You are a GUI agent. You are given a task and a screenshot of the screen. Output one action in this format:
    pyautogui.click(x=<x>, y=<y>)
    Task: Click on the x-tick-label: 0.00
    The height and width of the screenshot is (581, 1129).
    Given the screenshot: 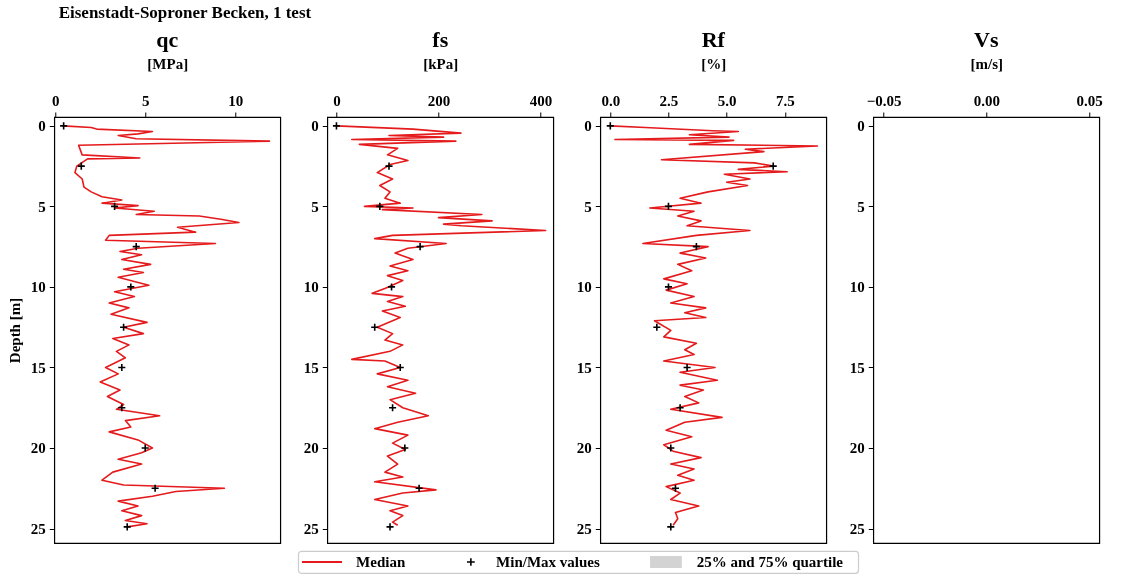 What is the action you would take?
    pyautogui.click(x=986, y=100)
    